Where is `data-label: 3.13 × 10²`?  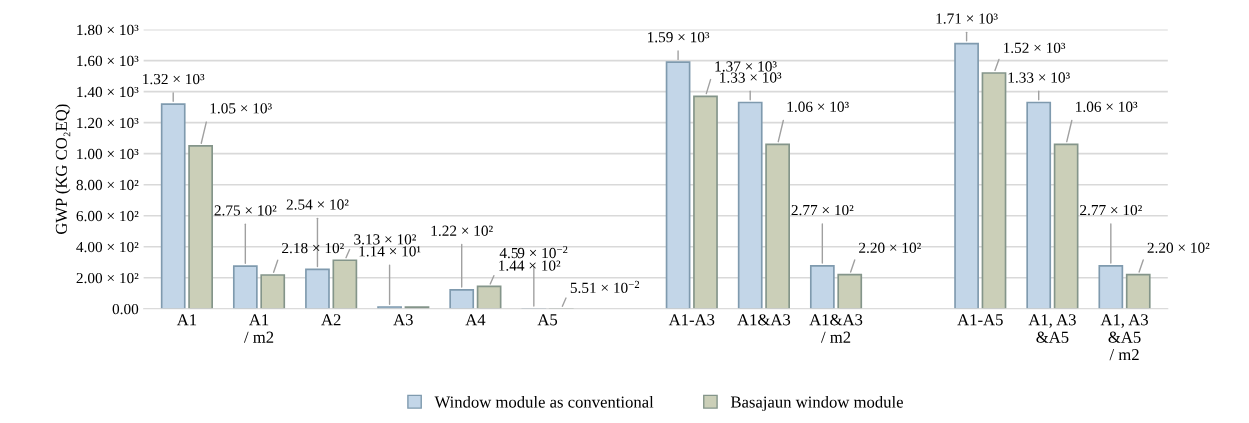
data-label: 3.13 × 10² is located at coordinates (385, 239).